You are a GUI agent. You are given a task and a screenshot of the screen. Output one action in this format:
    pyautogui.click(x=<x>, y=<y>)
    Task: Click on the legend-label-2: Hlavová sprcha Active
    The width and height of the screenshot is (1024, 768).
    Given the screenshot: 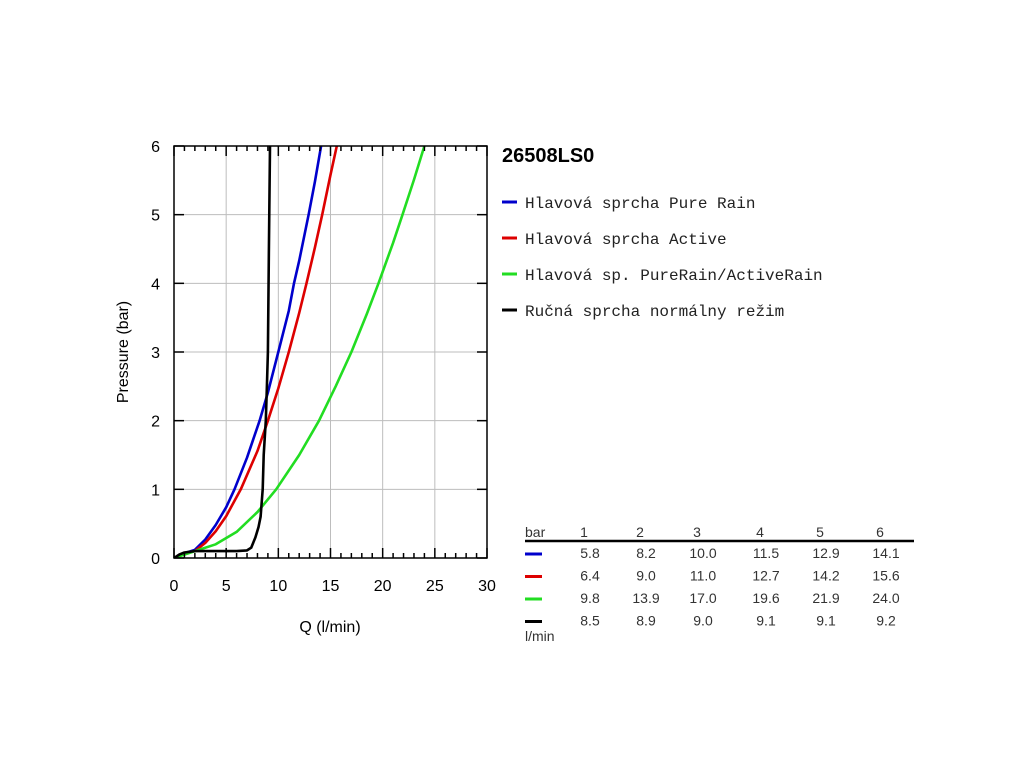 What is the action you would take?
    pyautogui.click(x=626, y=240)
    